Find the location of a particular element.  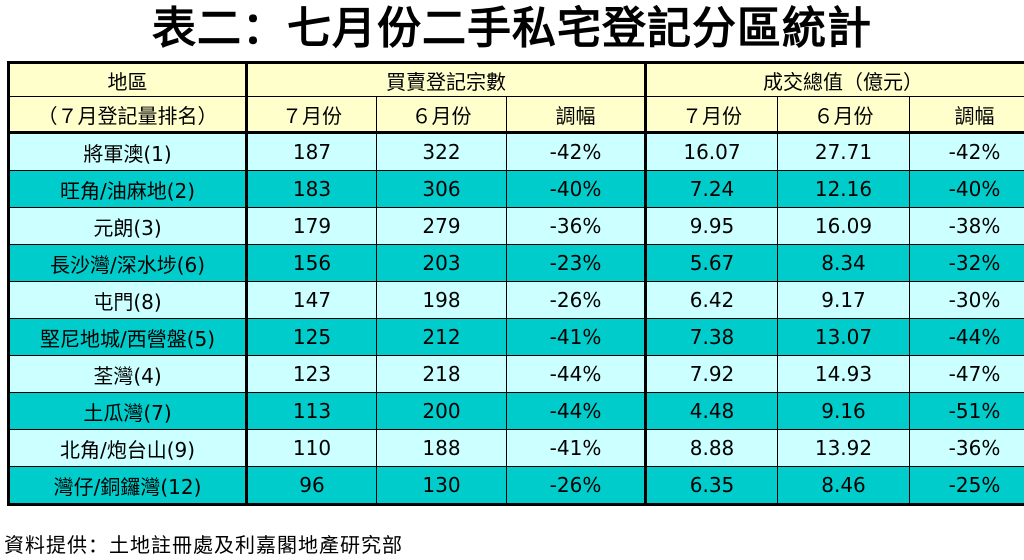

value-june-cell: 12.16 is located at coordinates (843, 189).